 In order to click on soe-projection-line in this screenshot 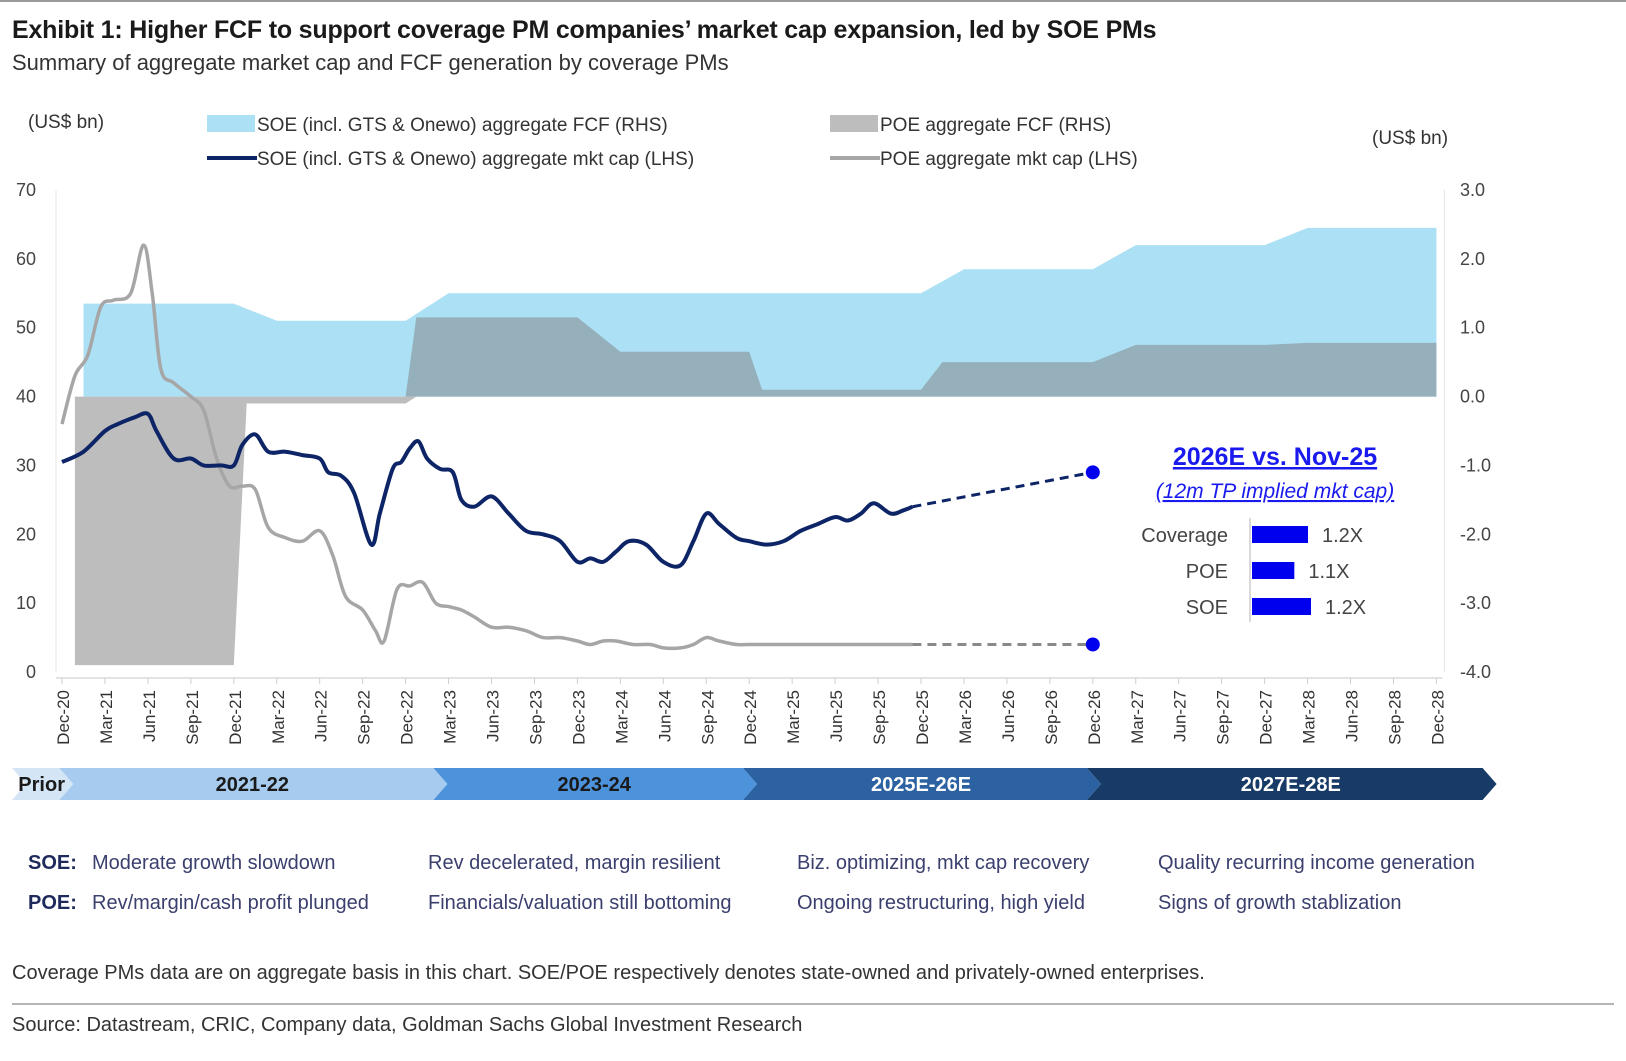, I will do `click(1003, 489)`.